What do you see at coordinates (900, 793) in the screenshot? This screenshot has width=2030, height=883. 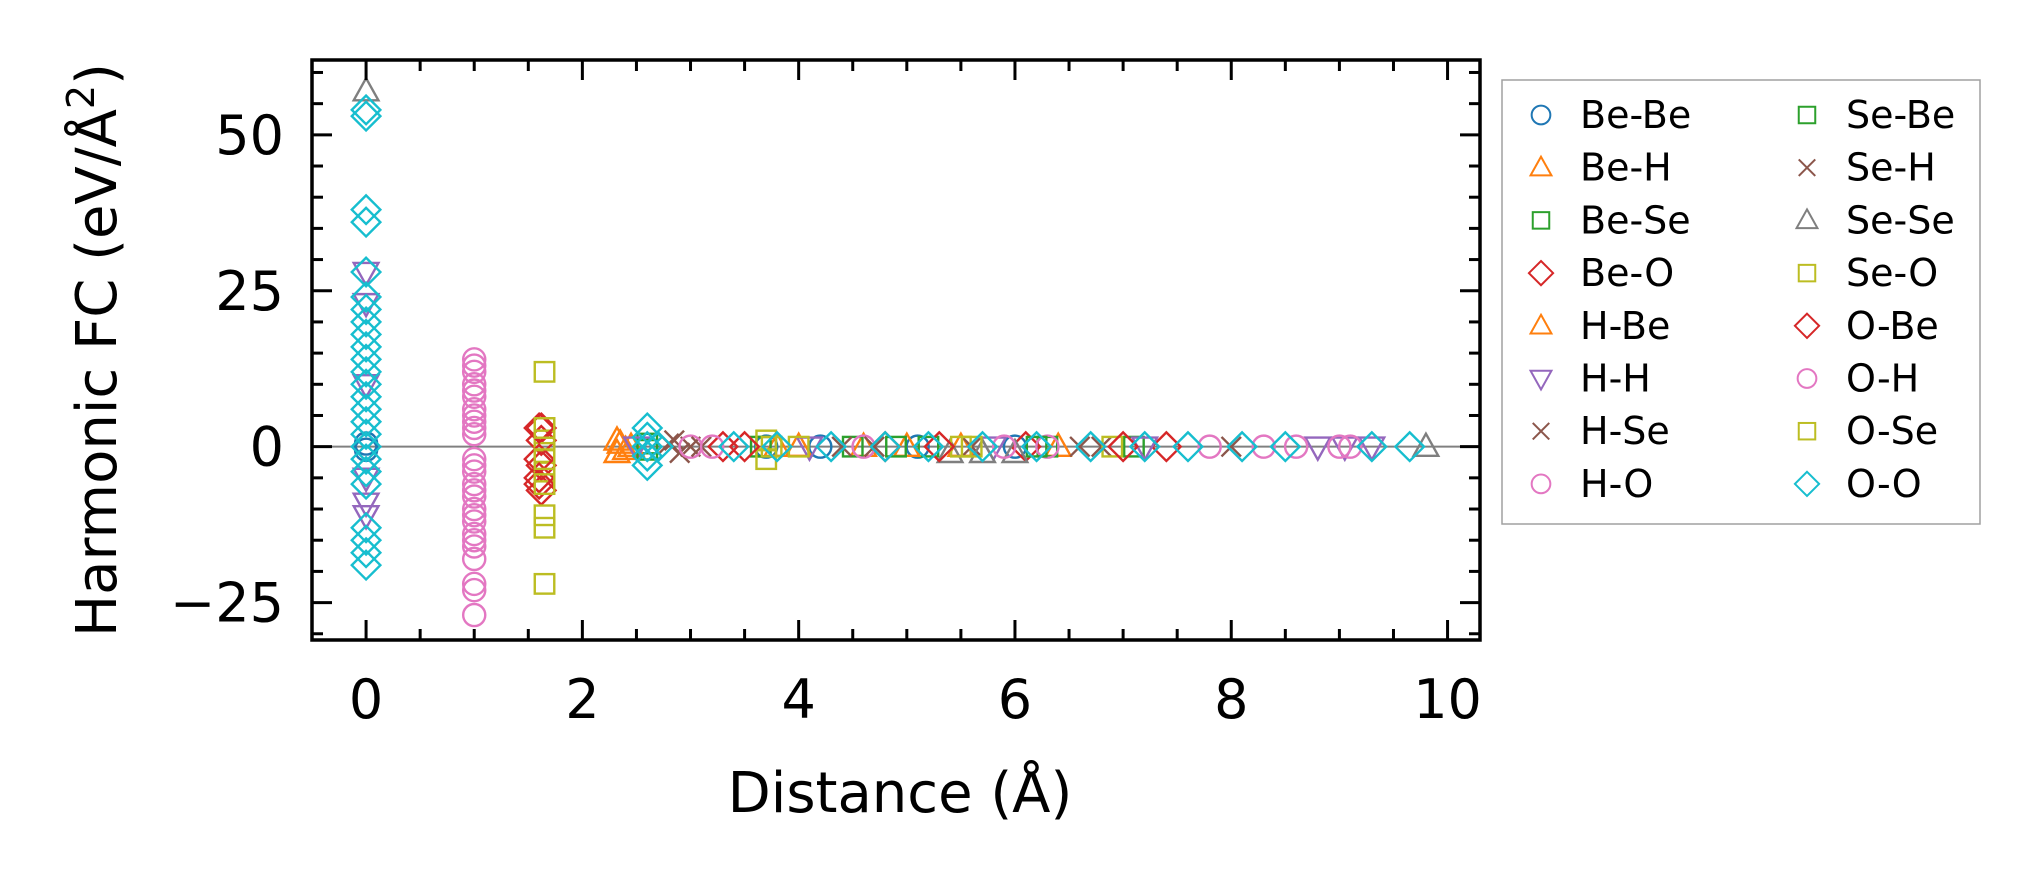 I see `x-axis-label: Distance (Å)` at bounding box center [900, 793].